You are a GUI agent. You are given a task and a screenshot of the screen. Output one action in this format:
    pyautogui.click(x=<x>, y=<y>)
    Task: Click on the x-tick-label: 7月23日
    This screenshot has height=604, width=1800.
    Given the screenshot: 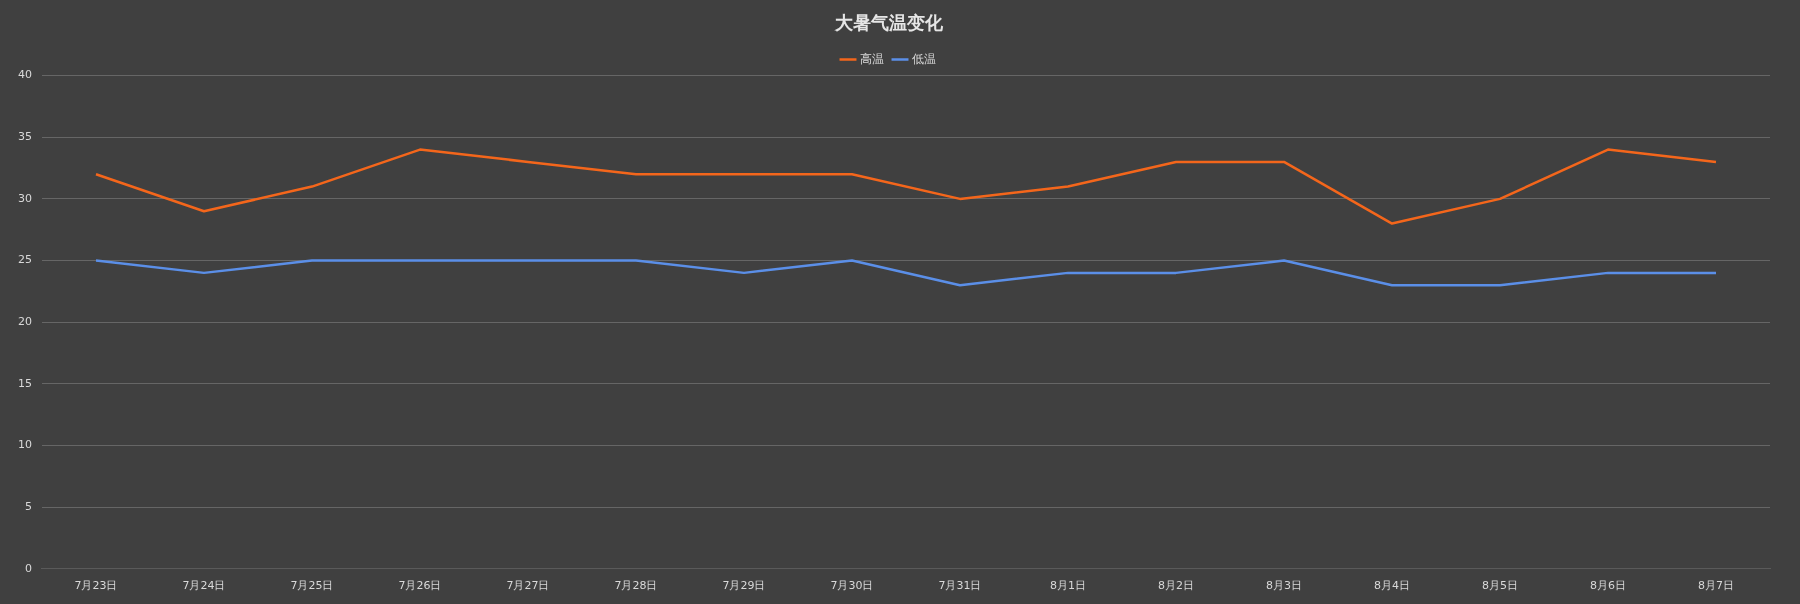 What is the action you would take?
    pyautogui.click(x=96, y=586)
    